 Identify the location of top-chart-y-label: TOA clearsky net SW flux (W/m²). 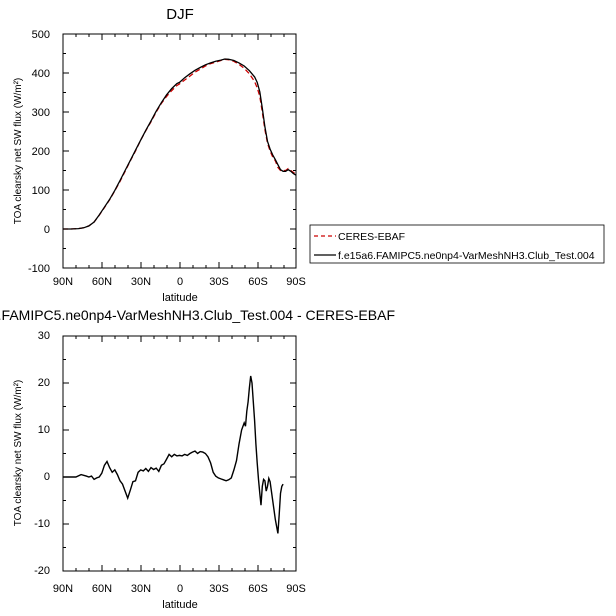
(18, 151).